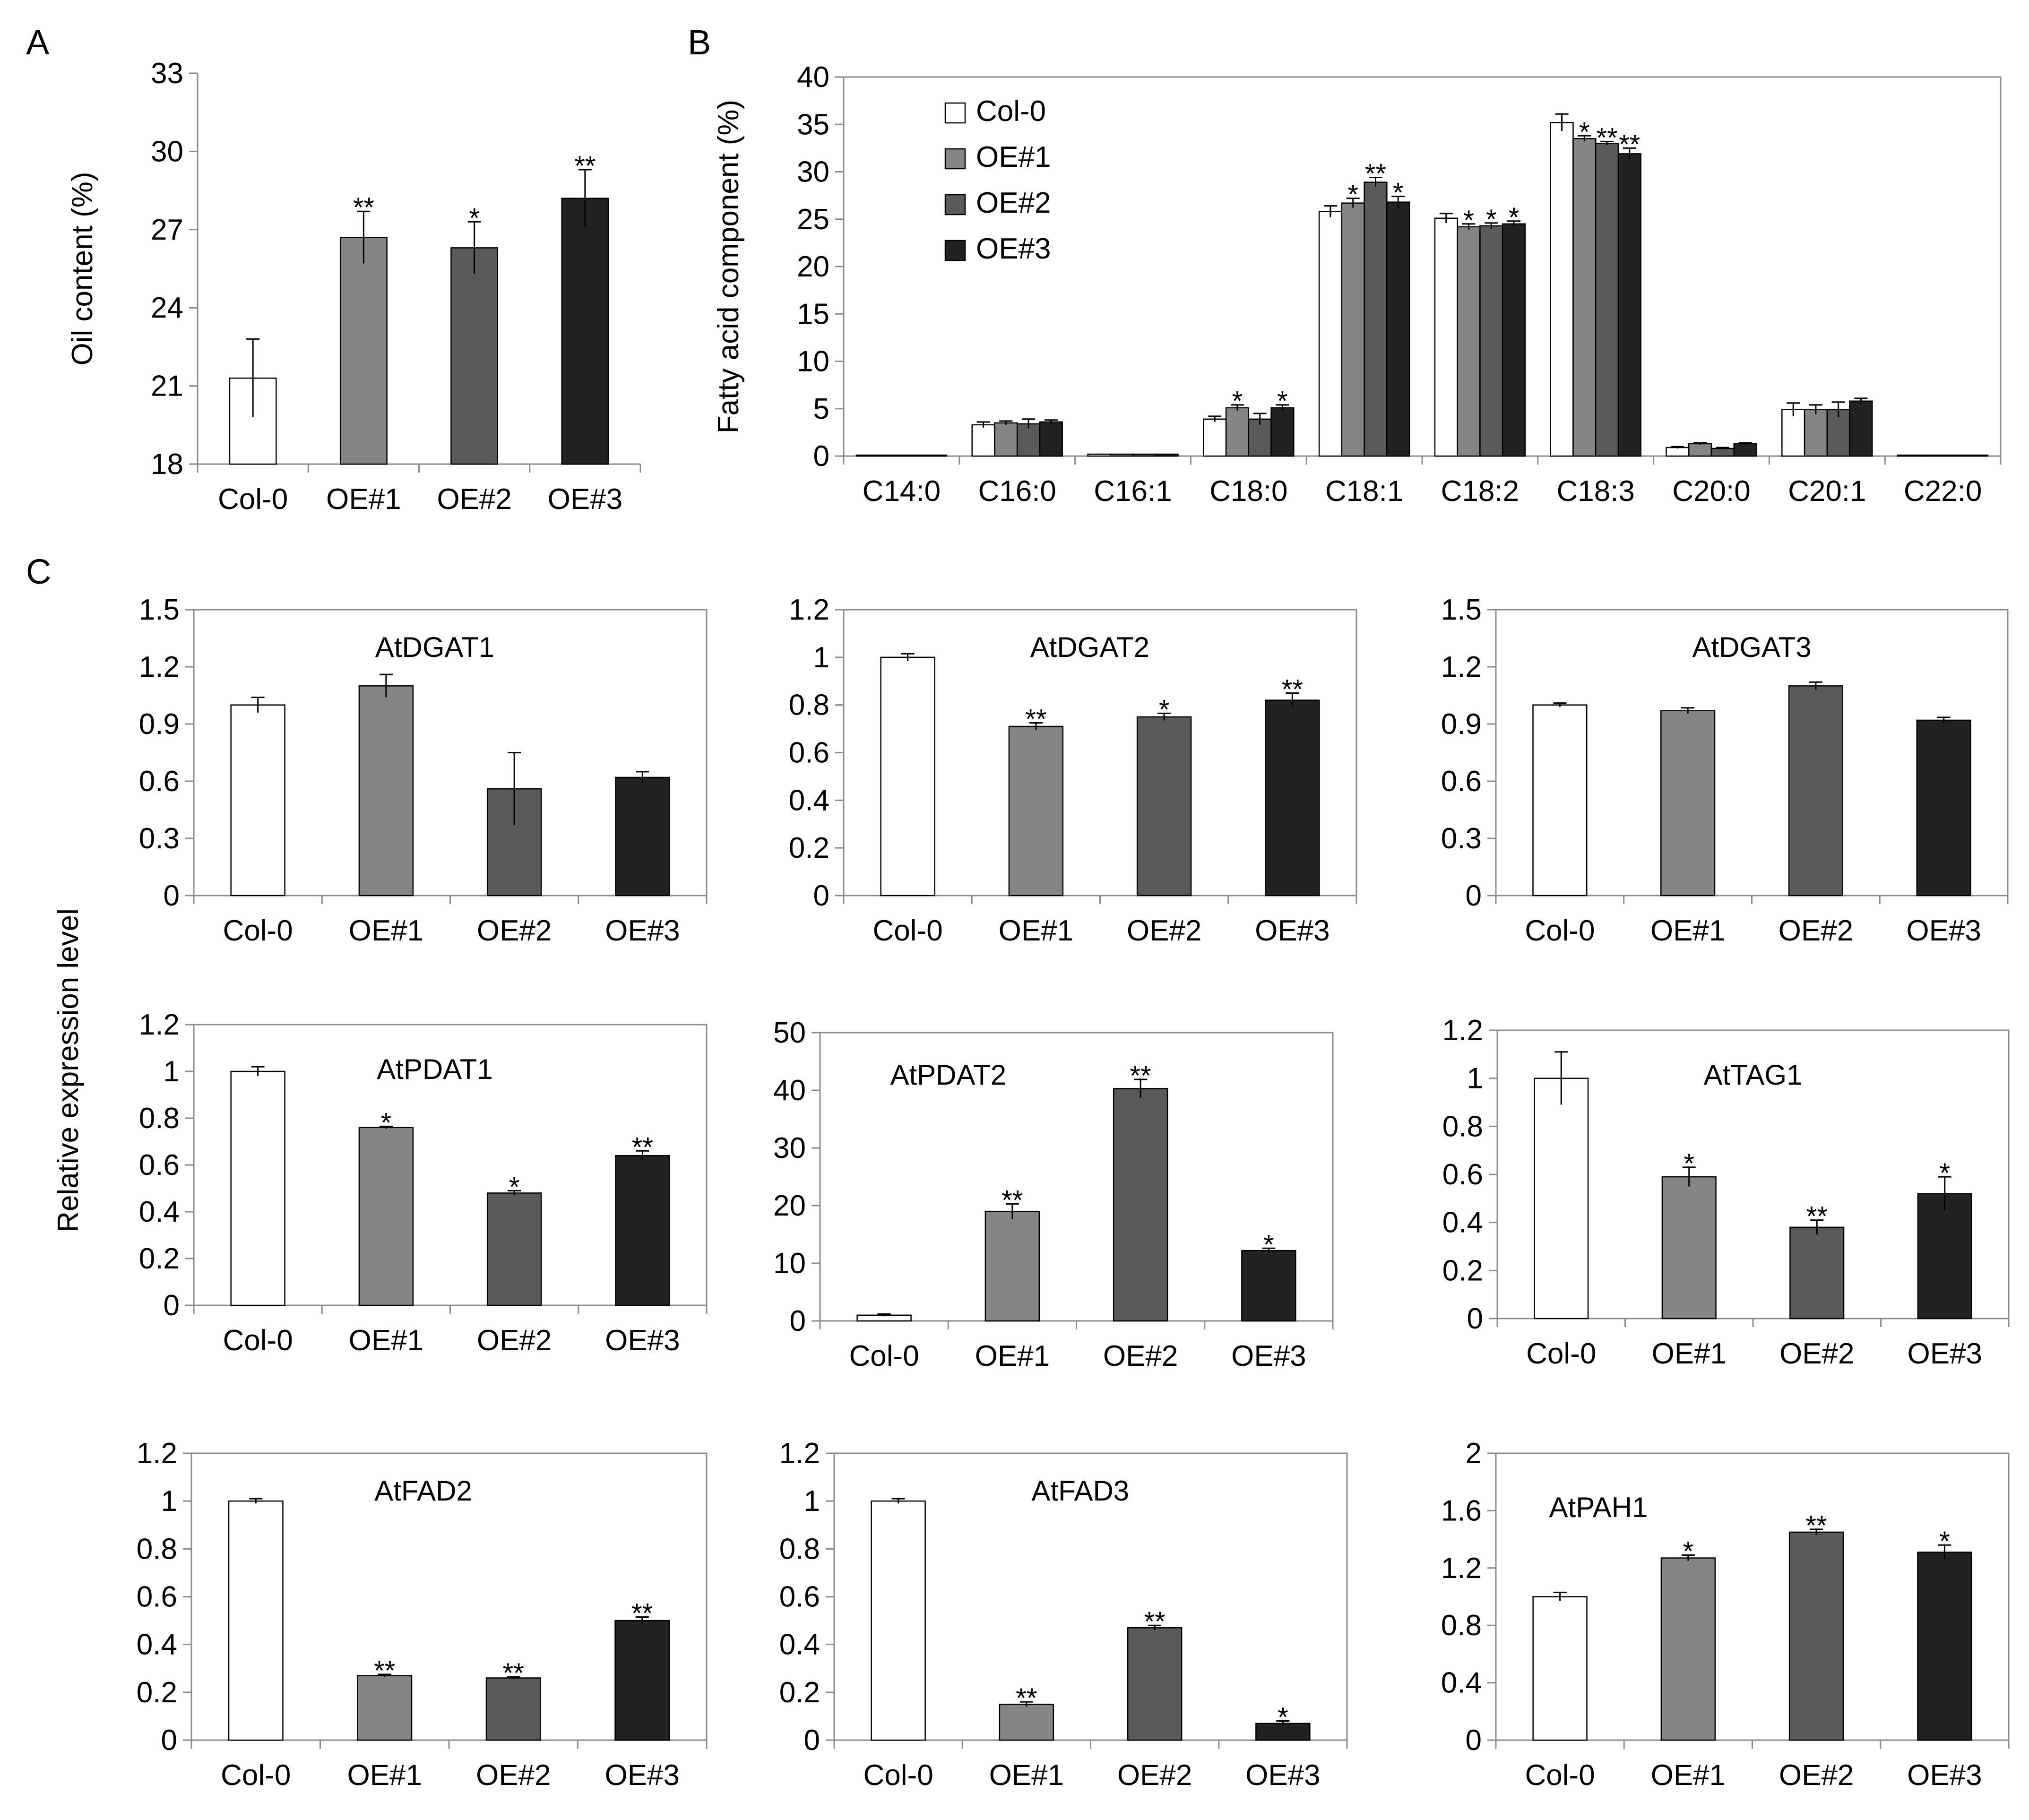  Describe the element at coordinates (167, 230) in the screenshot. I see `chart-a-ytick-label: 27` at that location.